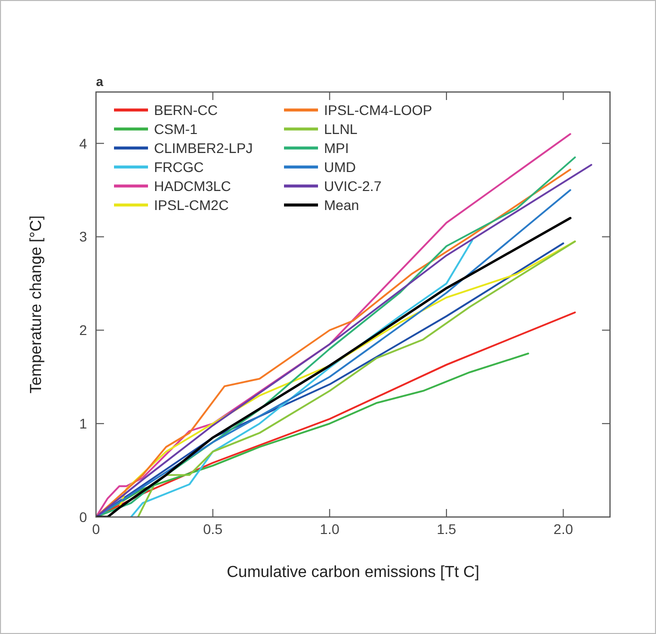 The image size is (656, 634). What do you see at coordinates (83, 423) in the screenshot?
I see `y-tick-label: 1` at bounding box center [83, 423].